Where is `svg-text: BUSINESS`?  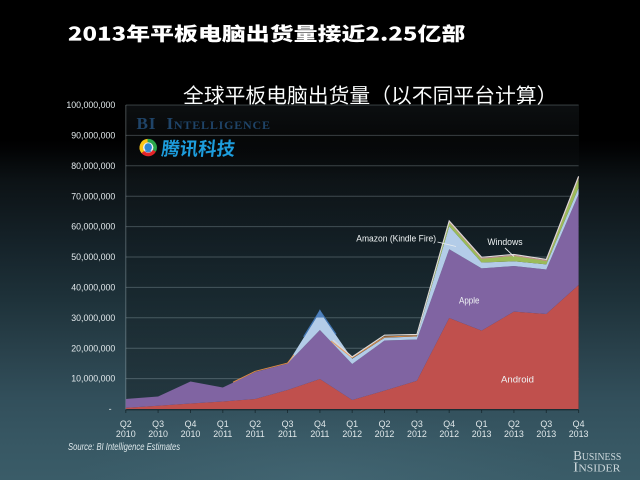
svg-text: BUSINESS is located at coordinates (597, 456).